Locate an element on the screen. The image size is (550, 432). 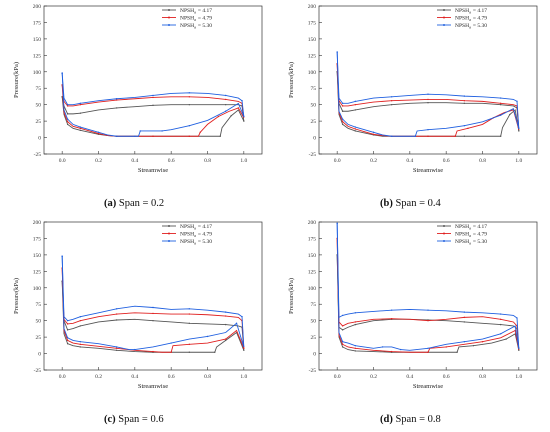
x-tick-label: 0.0 is located at coordinates (62, 377).